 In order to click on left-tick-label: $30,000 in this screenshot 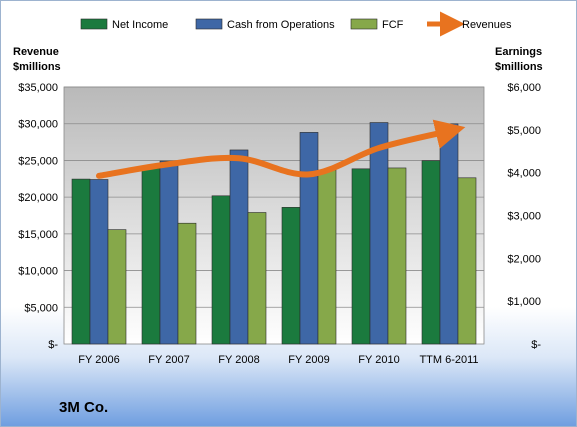, I will do `click(38, 125)`.